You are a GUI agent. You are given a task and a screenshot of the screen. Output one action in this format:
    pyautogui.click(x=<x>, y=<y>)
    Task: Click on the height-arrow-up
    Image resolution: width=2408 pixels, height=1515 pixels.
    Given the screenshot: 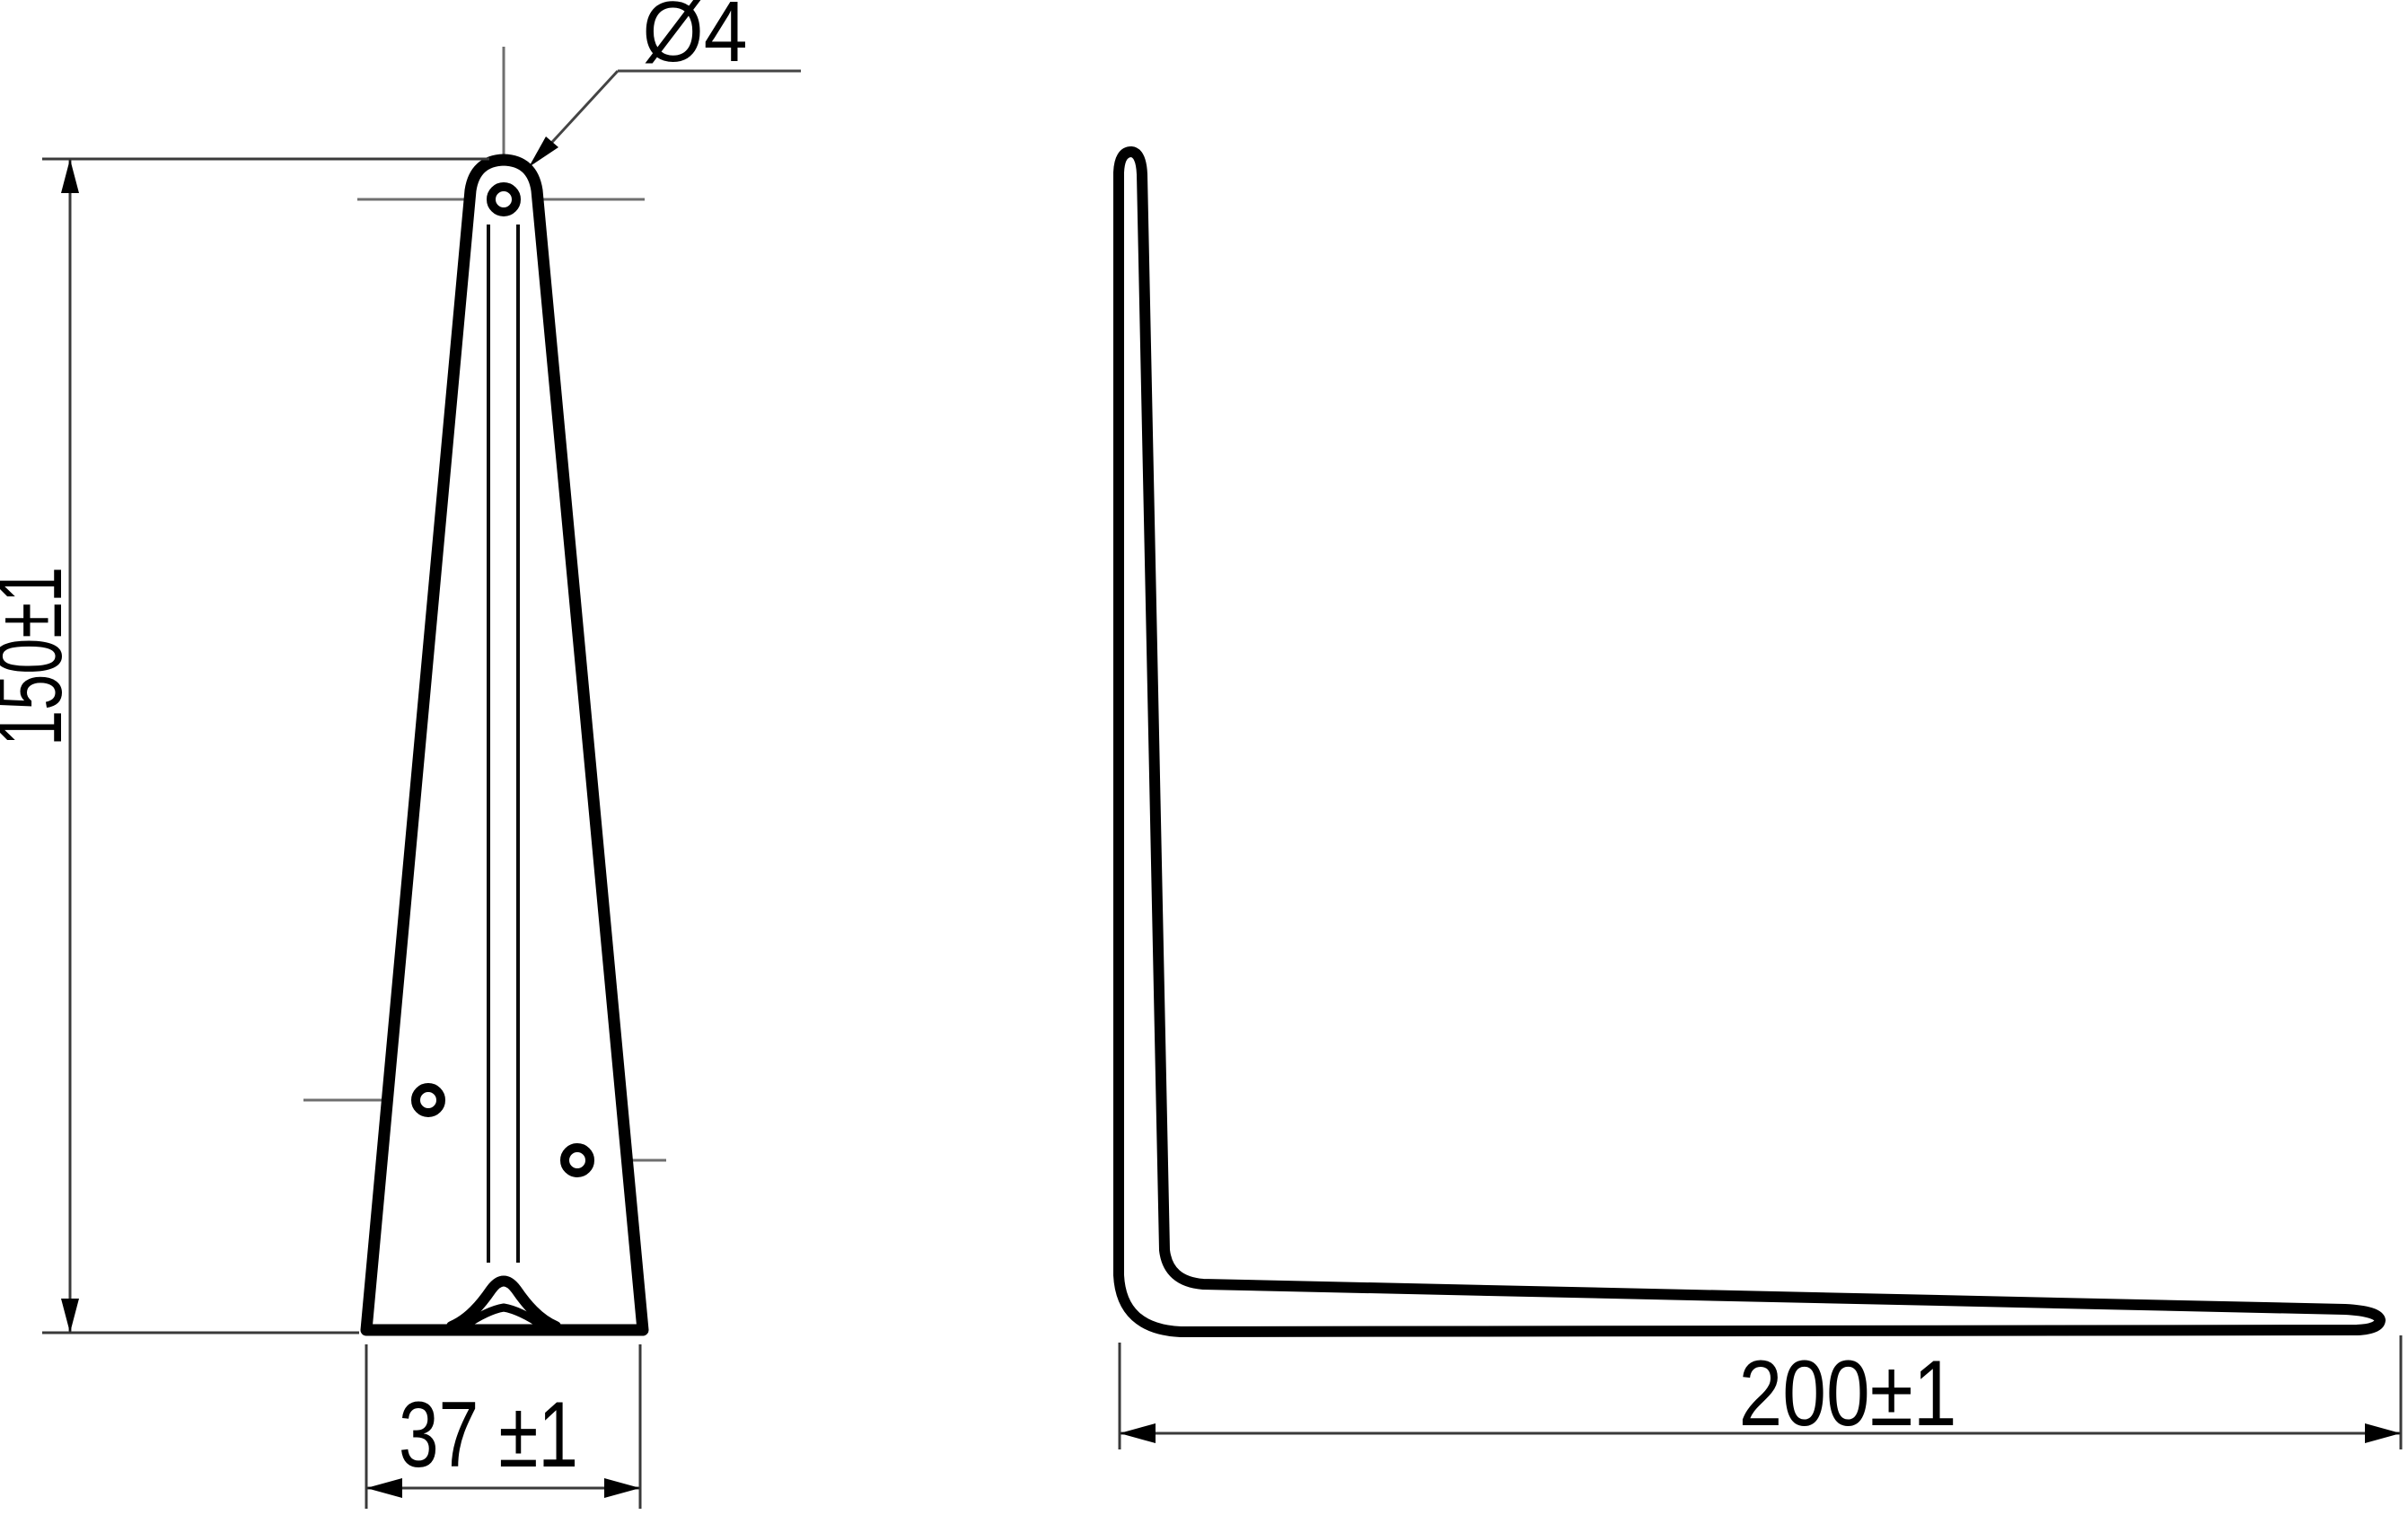 What is the action you would take?
    pyautogui.click(x=70, y=176)
    